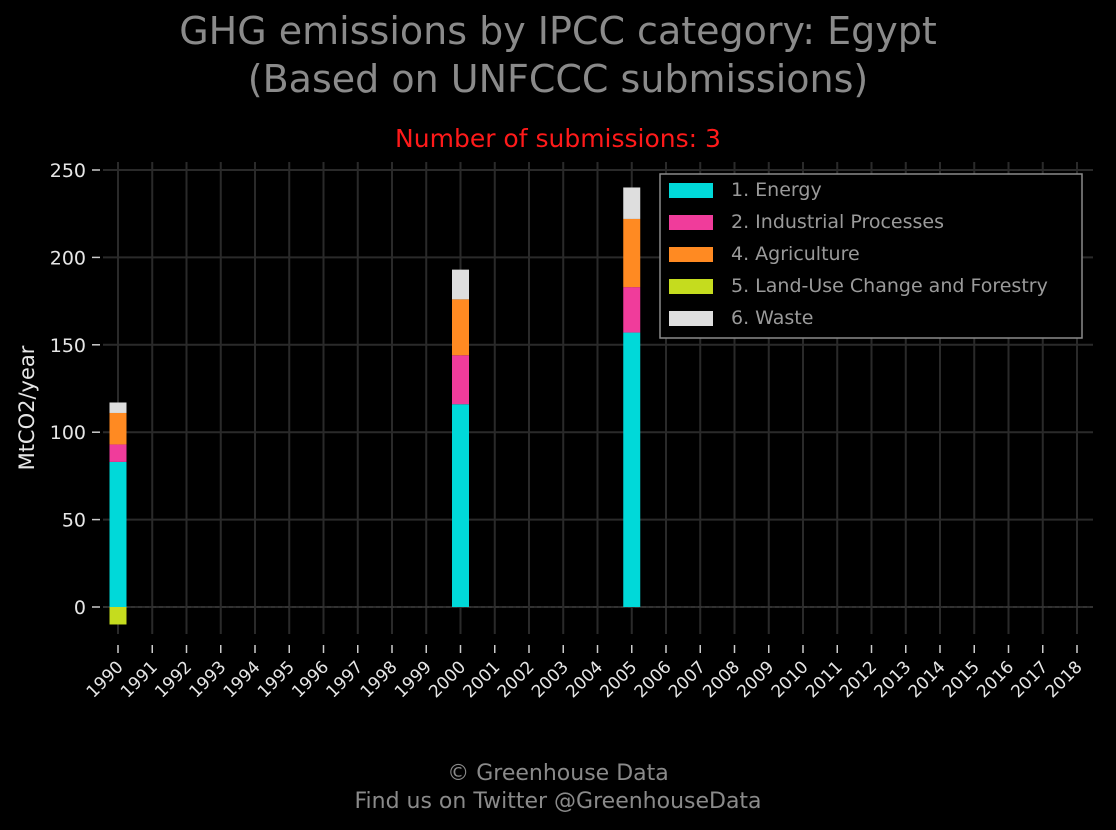 This screenshot has width=1116, height=830. What do you see at coordinates (173, 679) in the screenshot?
I see `x-tick-label: 1992` at bounding box center [173, 679].